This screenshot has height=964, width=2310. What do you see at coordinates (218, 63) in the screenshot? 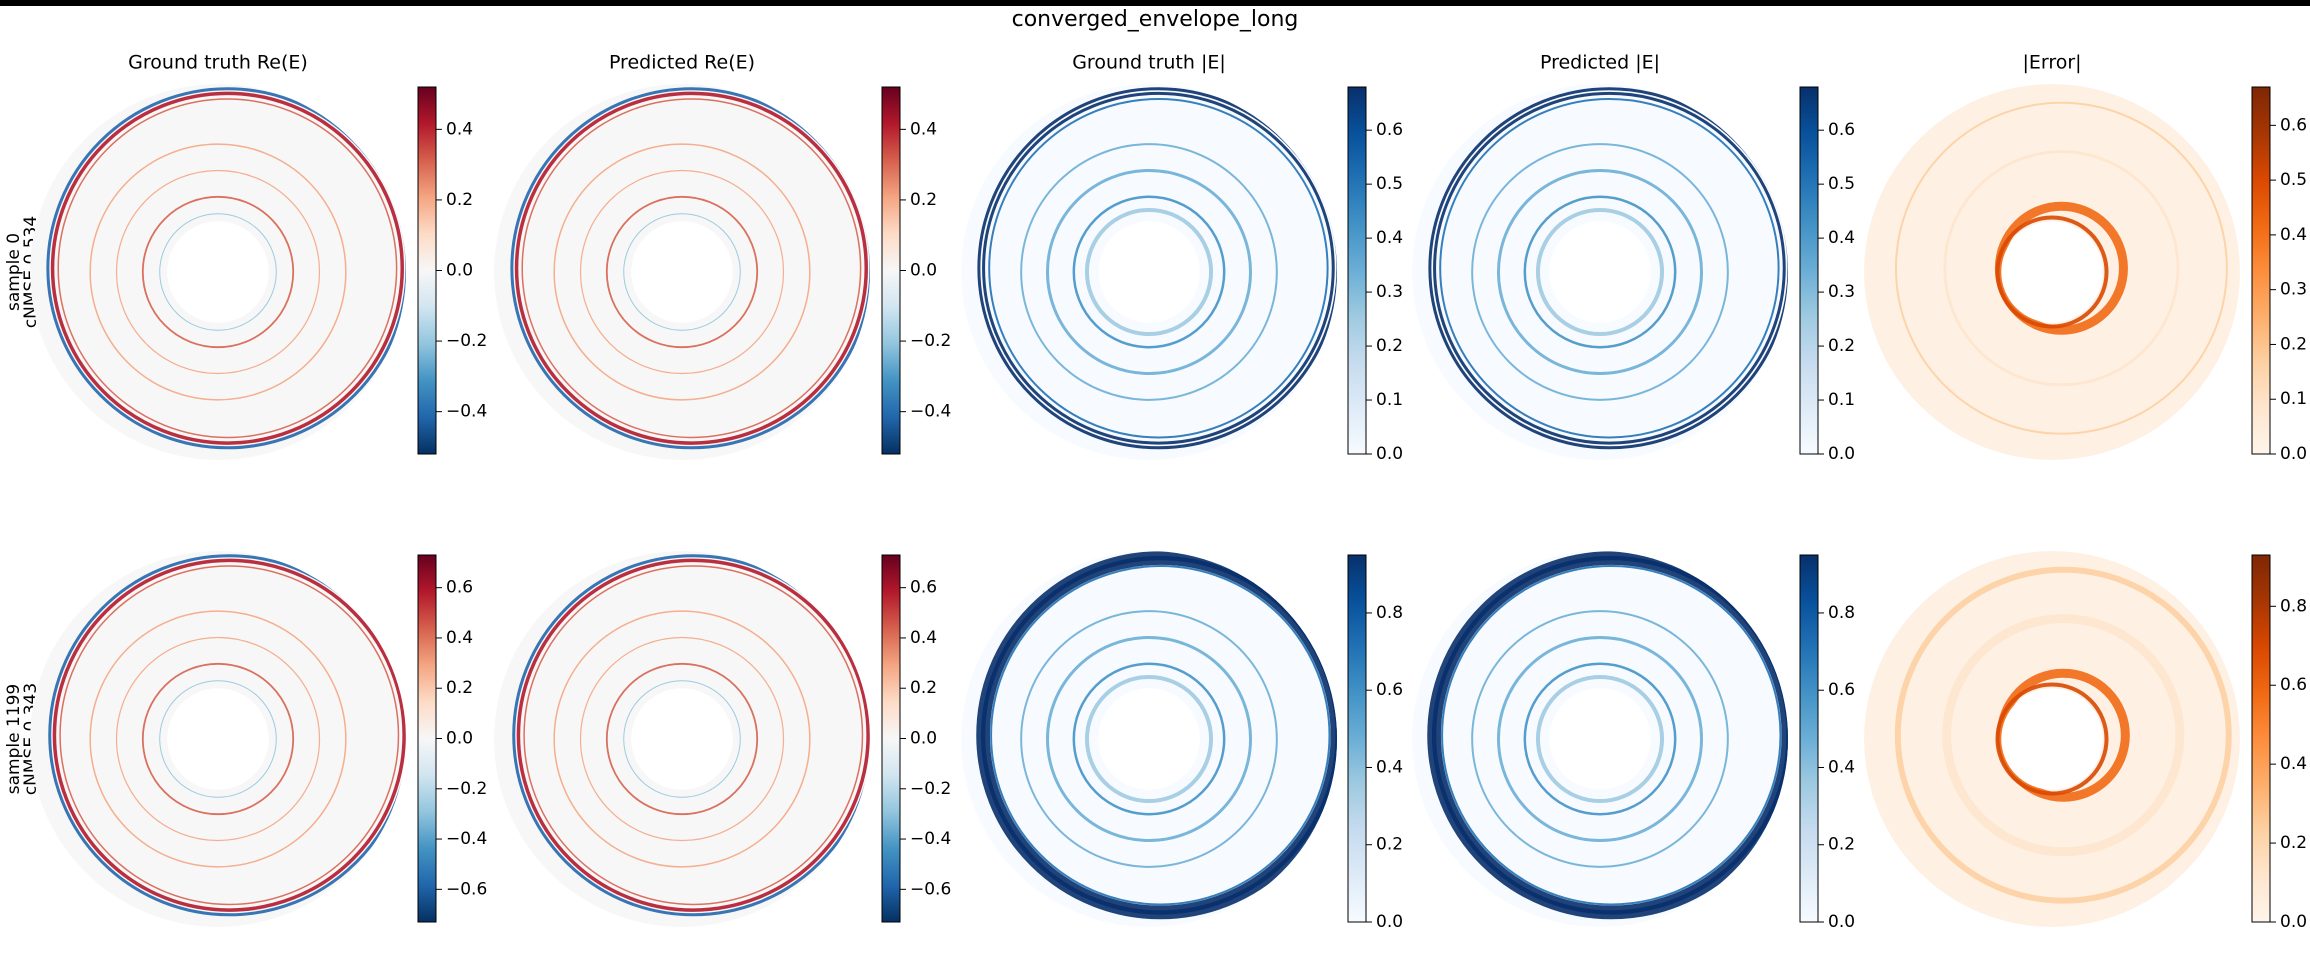
I see `panel-title: Ground truth Re(E)` at bounding box center [218, 63].